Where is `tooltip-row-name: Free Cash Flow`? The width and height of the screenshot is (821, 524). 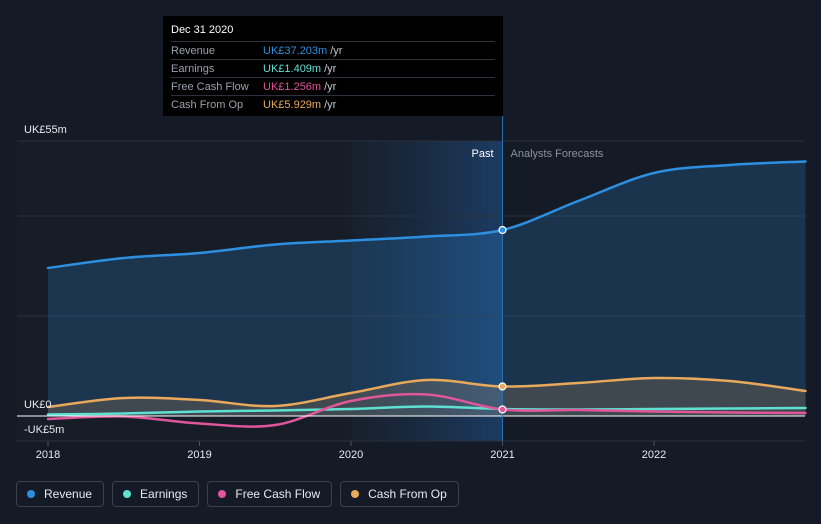 tooltip-row-name: Free Cash Flow is located at coordinates (210, 86).